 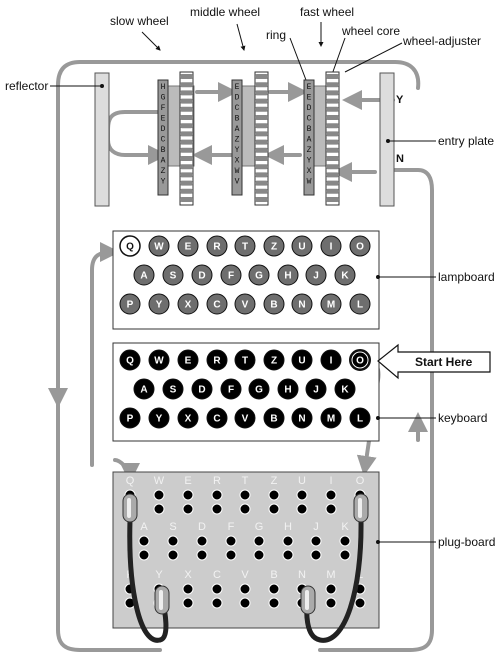 What do you see at coordinates (144, 389) in the screenshot?
I see `key-a: A` at bounding box center [144, 389].